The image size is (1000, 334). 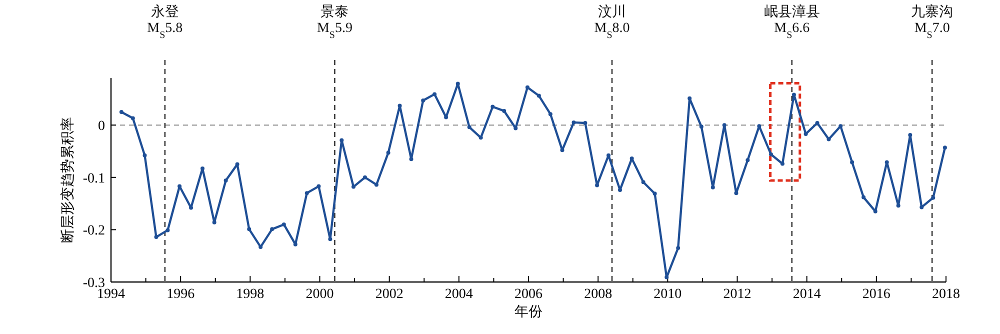 What do you see at coordinates (528, 294) in the screenshot?
I see `x-tick-label: 2006` at bounding box center [528, 294].